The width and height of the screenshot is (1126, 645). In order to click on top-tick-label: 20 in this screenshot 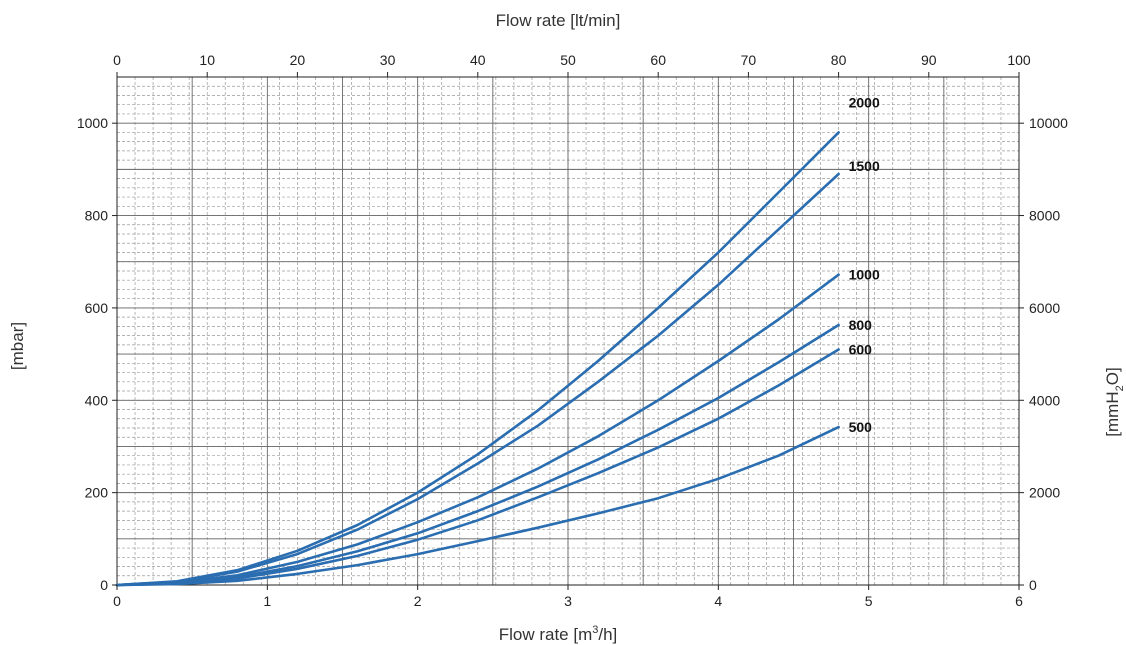, I will do `click(298, 60)`.